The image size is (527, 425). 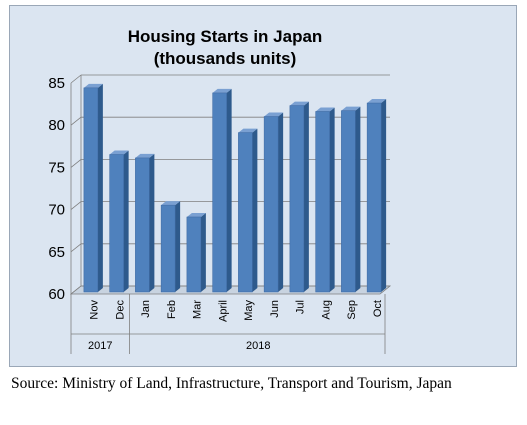 I want to click on x-tick-label-aug: Aug, so click(x=326, y=310).